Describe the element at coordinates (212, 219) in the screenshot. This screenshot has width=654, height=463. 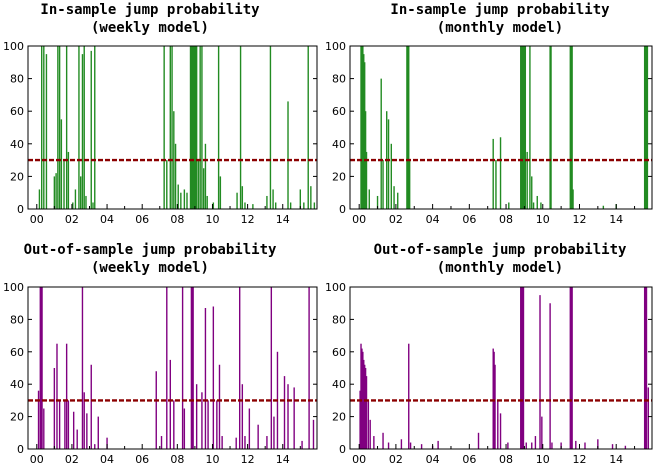
I see `xtick-label-1-10: 10` at that location.